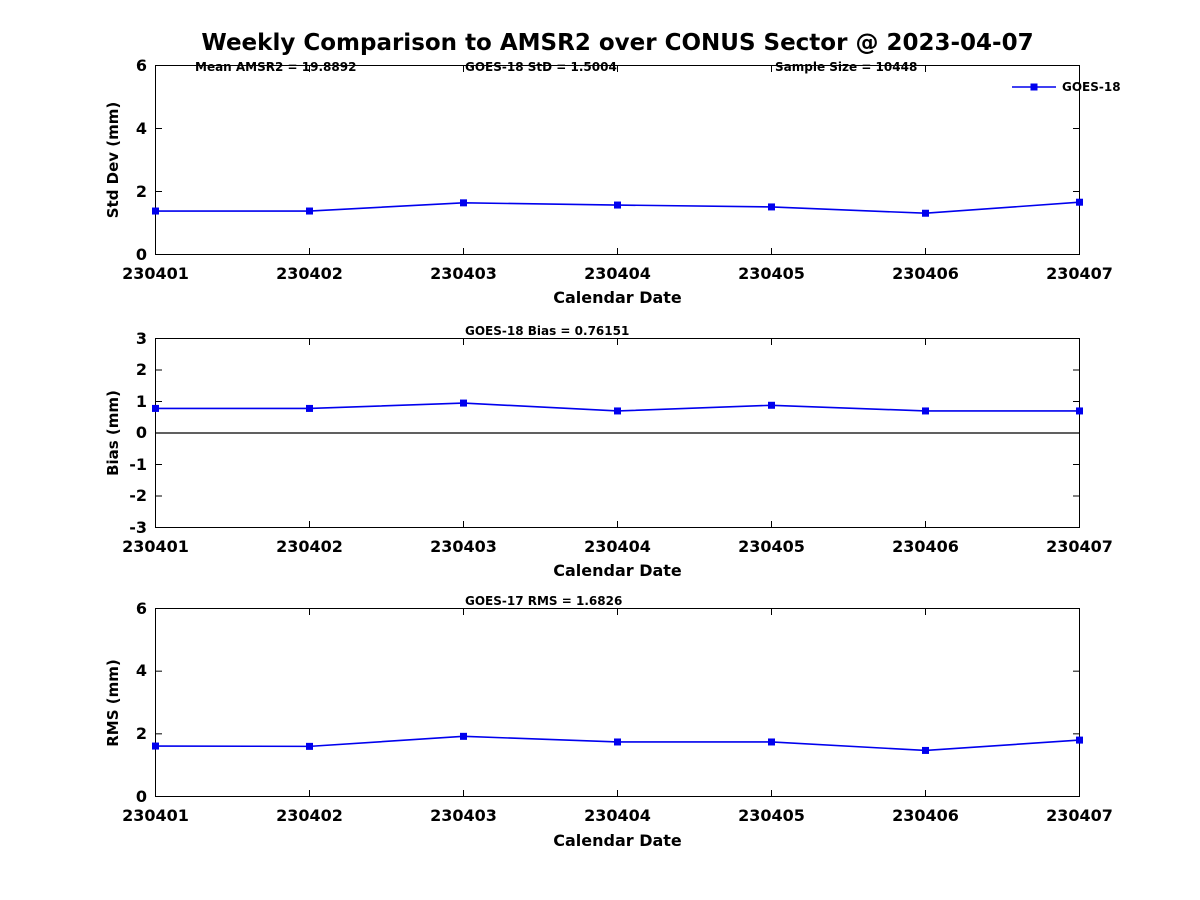  I want to click on annotation-mean-amsr2: Mean AMSR2 = 19.8892, so click(276, 67).